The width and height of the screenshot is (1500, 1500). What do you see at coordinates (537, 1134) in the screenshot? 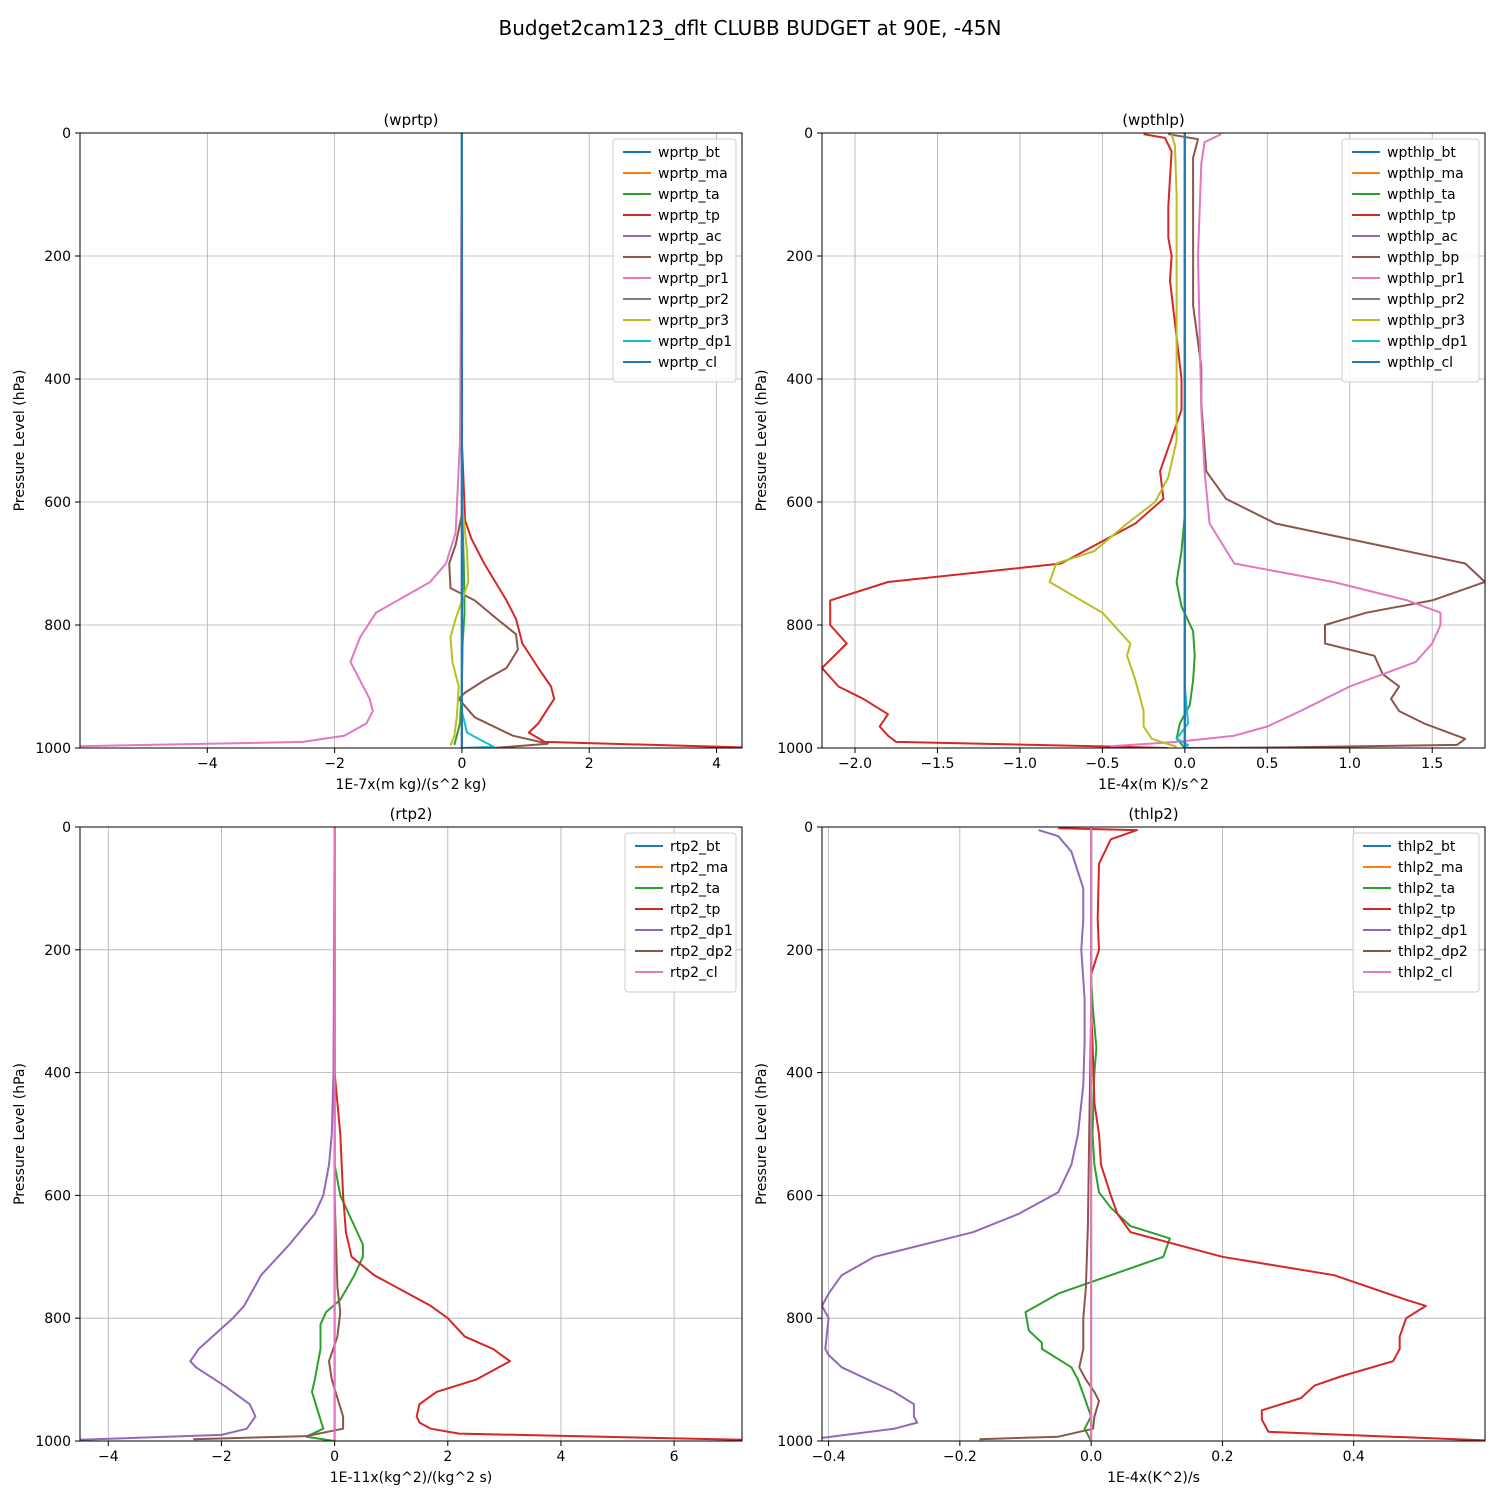
I see `series-line-rtp2_tp` at bounding box center [537, 1134].